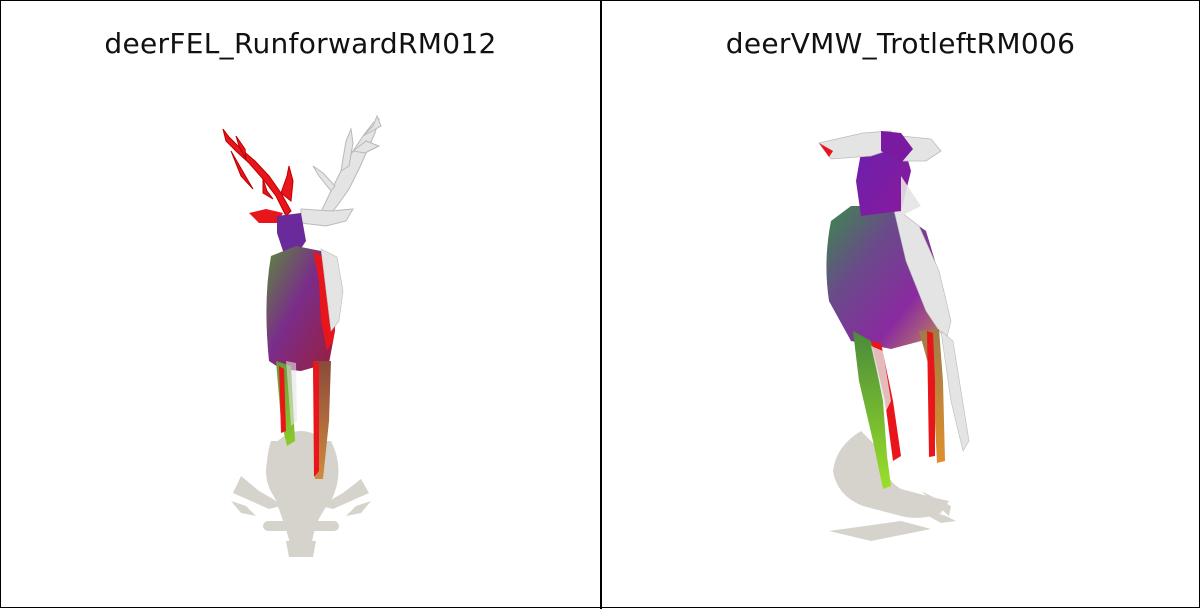 Image resolution: width=1200 pixels, height=609 pixels. Describe the element at coordinates (347, 167) in the screenshot. I see `antler-right` at that location.